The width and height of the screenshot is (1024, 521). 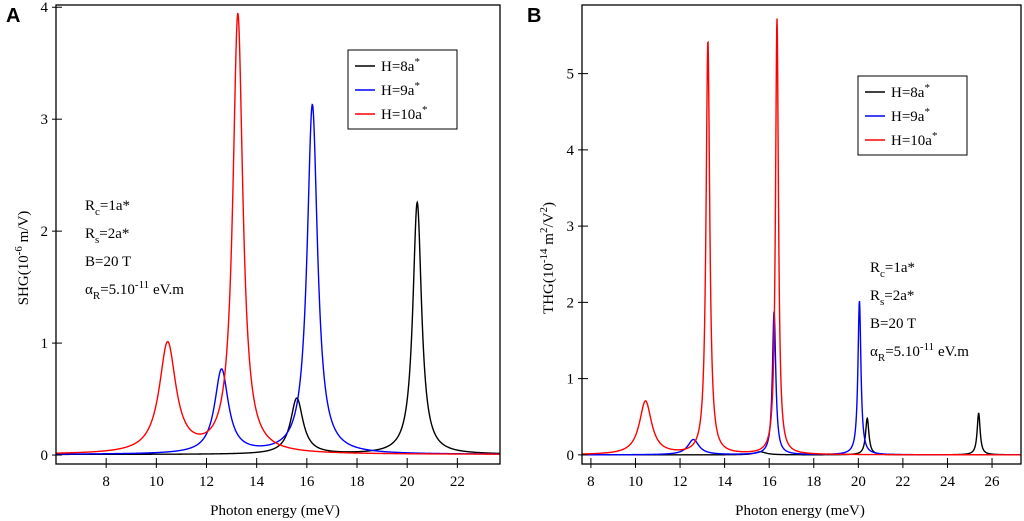 What do you see at coordinates (106, 482) in the screenshot?
I see `panel-a-x-tick-label: 8` at bounding box center [106, 482].